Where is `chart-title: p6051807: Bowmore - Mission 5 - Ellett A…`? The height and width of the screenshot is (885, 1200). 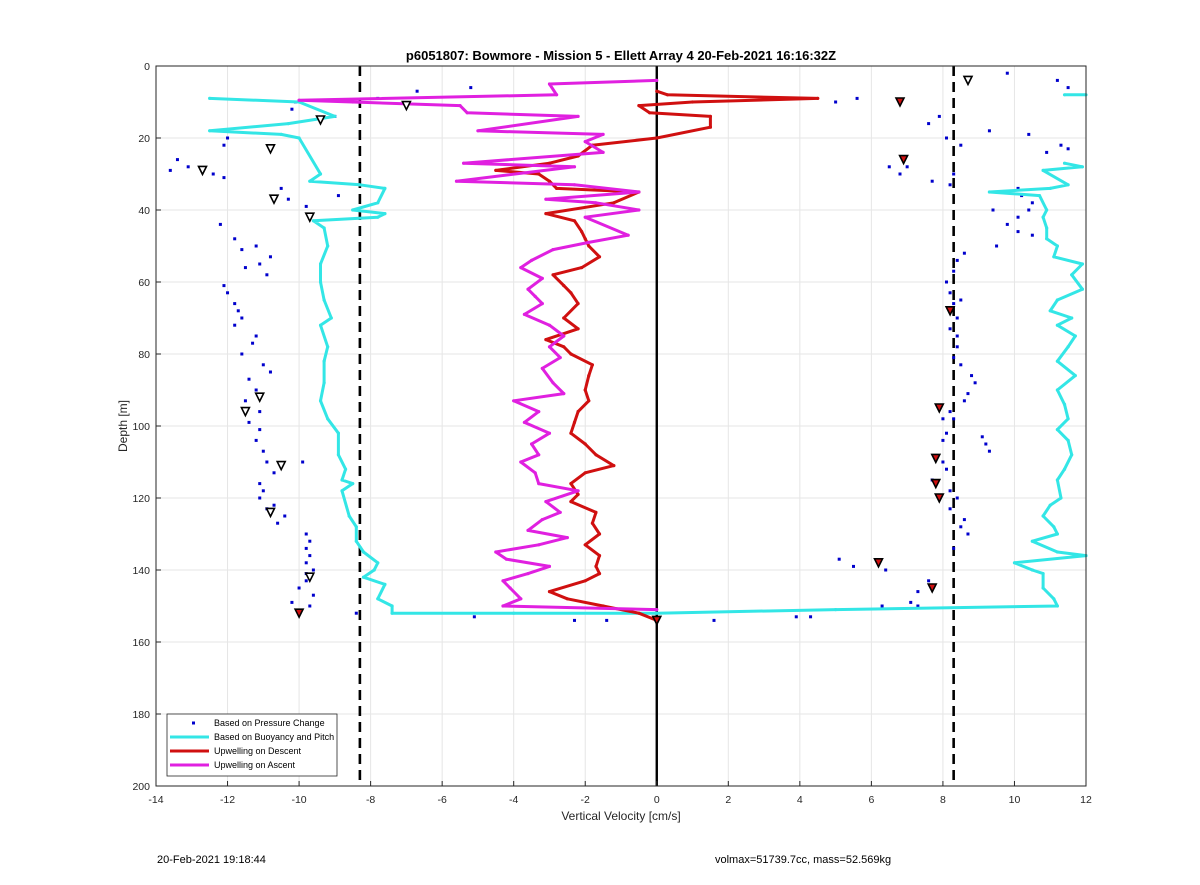
chart-title: p6051807: Bowmore - Mission 5 - Ellett A… is located at coordinates (621, 55).